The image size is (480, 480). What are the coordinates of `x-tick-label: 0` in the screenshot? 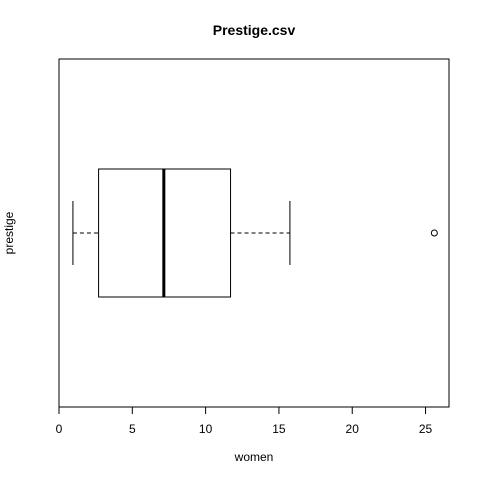 It's located at (59, 429).